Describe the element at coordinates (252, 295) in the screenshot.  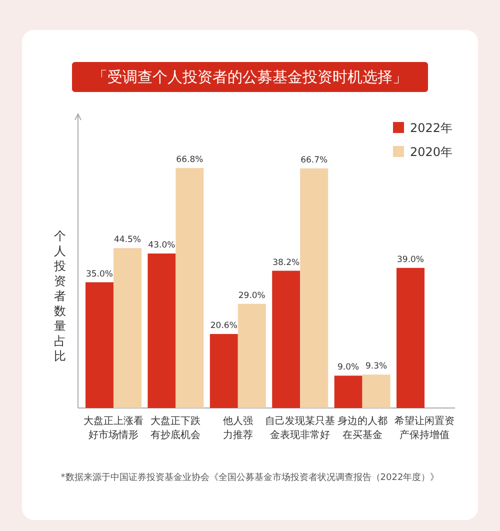
I see `data-label: 29.0%` at that location.